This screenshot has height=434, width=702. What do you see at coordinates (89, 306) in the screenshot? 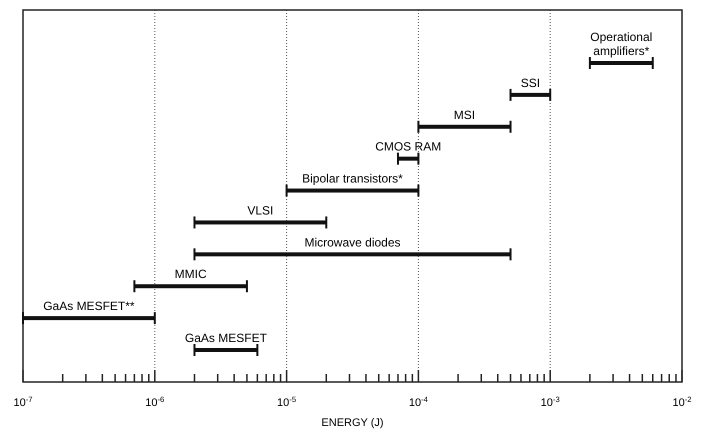
I see `y-tick-label: GaAs MESFET**` at bounding box center [89, 306].